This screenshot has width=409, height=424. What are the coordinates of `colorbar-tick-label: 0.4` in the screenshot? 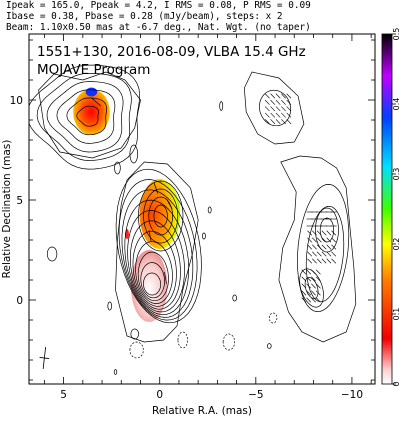 It's located at (396, 104).